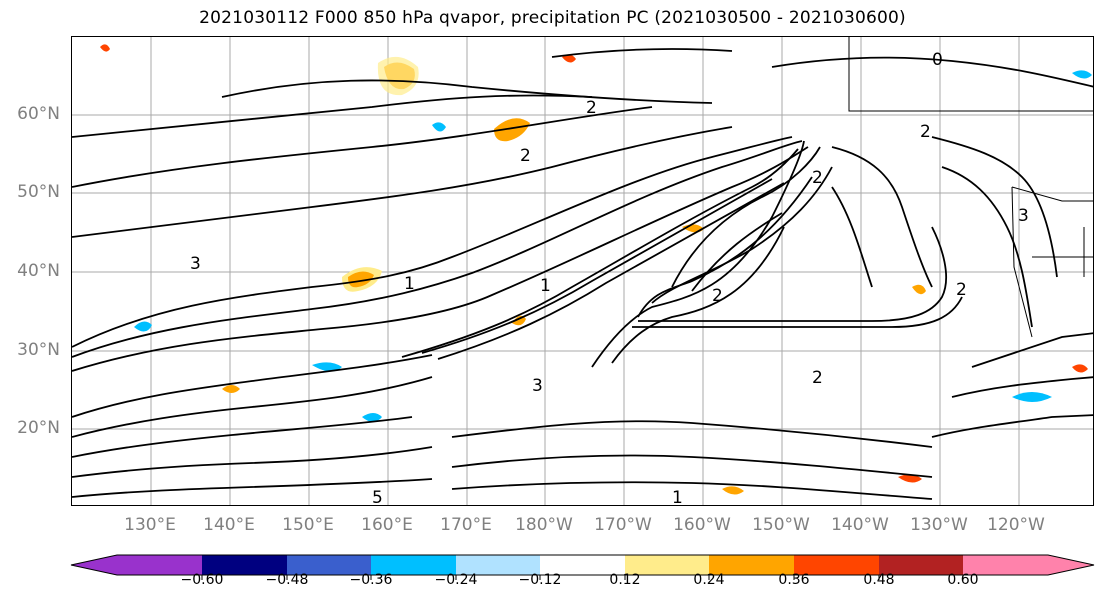 The height and width of the screenshot is (601, 1105). I want to click on lon-label-130w: 130°W, so click(939, 525).